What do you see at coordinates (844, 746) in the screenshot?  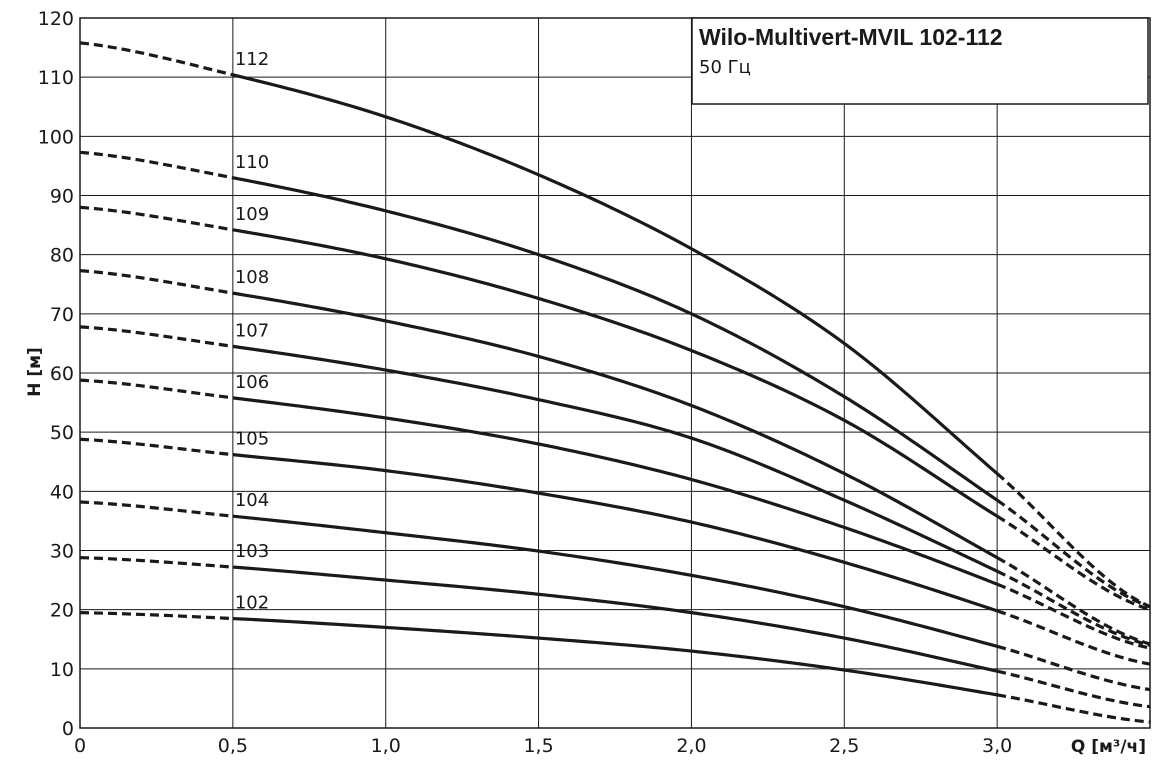 I see `x-tick-label: 2,5` at bounding box center [844, 746].